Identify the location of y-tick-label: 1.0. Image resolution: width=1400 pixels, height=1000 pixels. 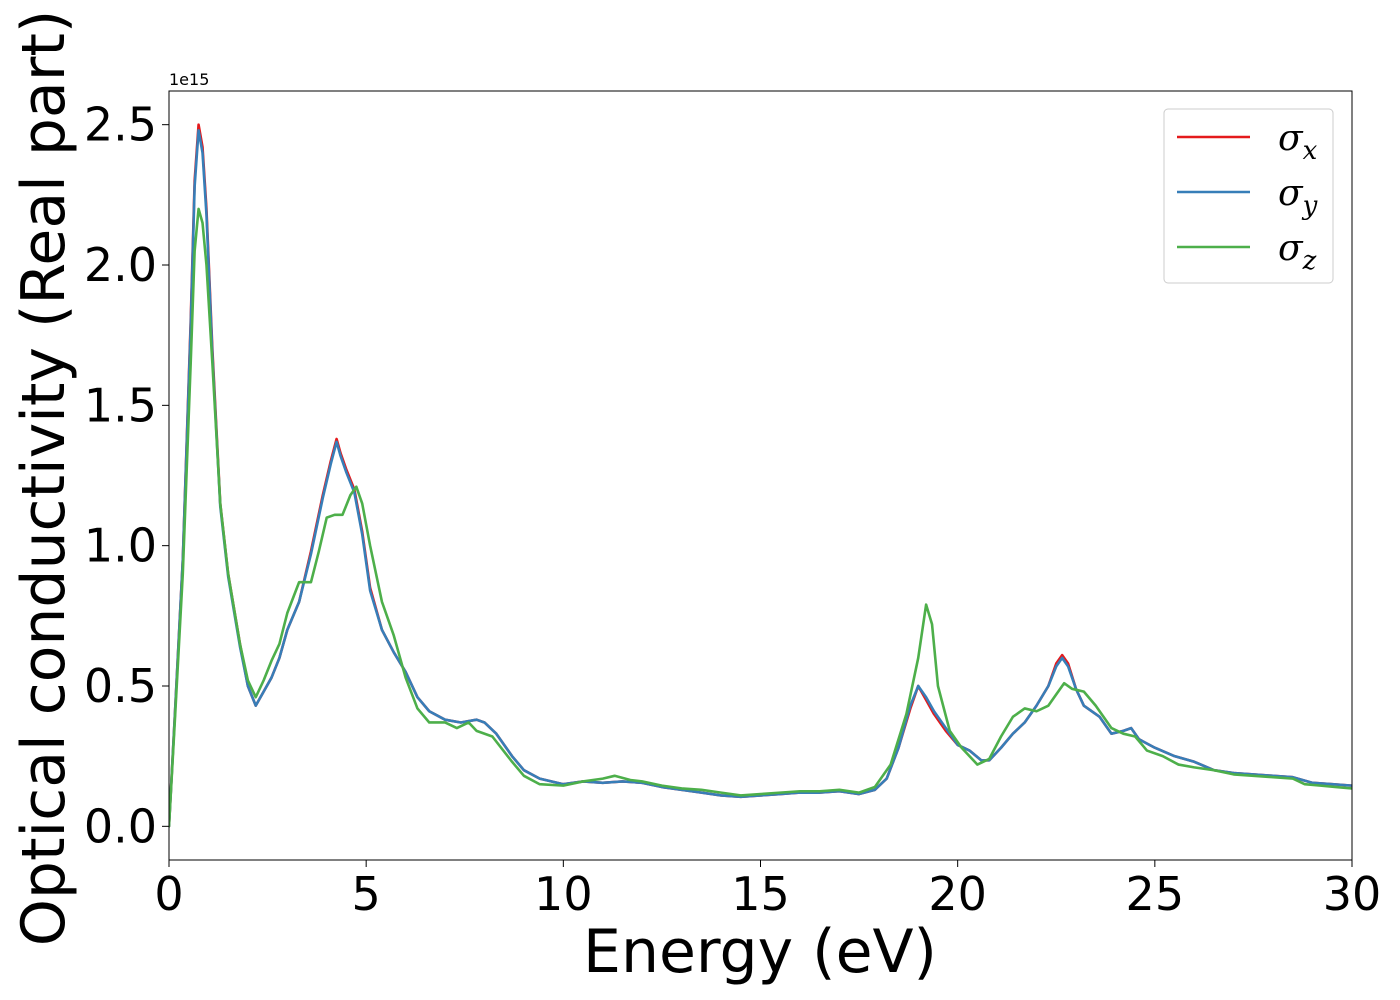
(120, 546).